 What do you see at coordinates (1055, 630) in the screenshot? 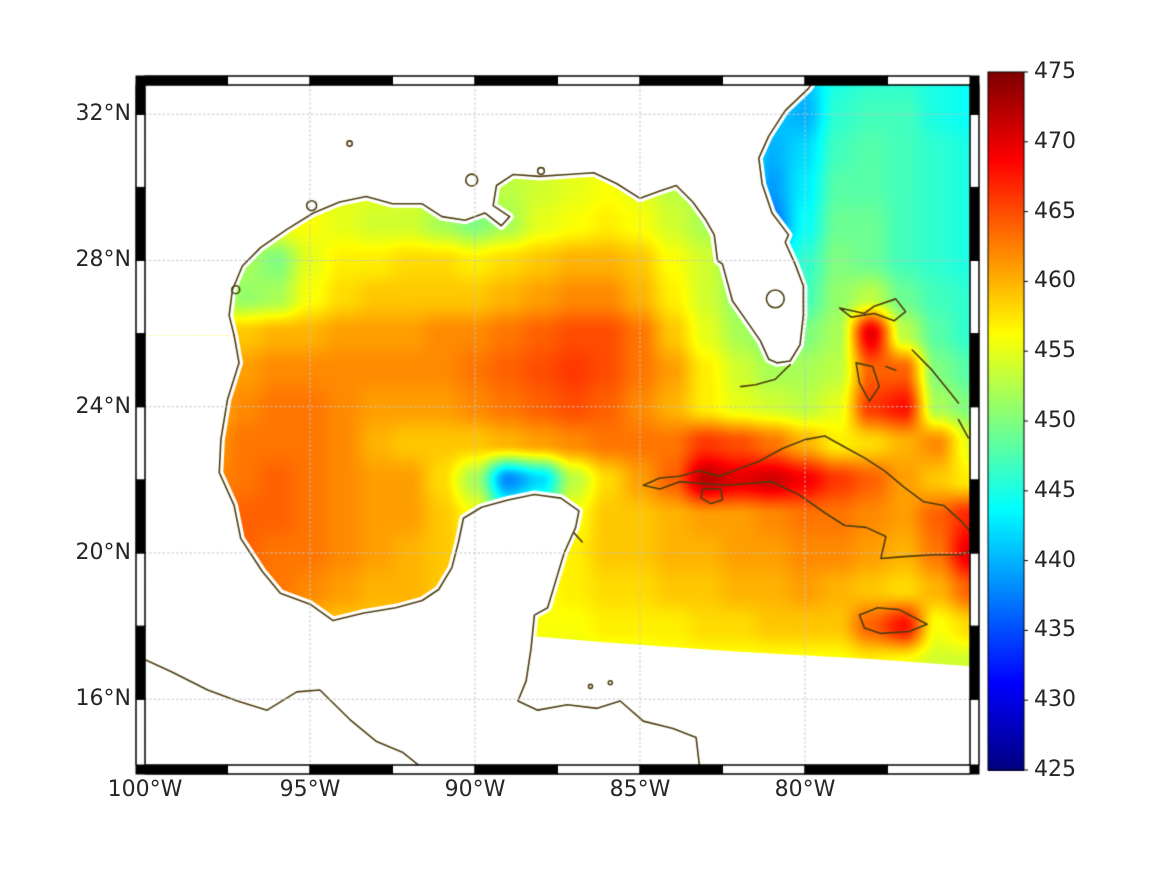
I see `colorbar-tick-label: 435` at bounding box center [1055, 630].